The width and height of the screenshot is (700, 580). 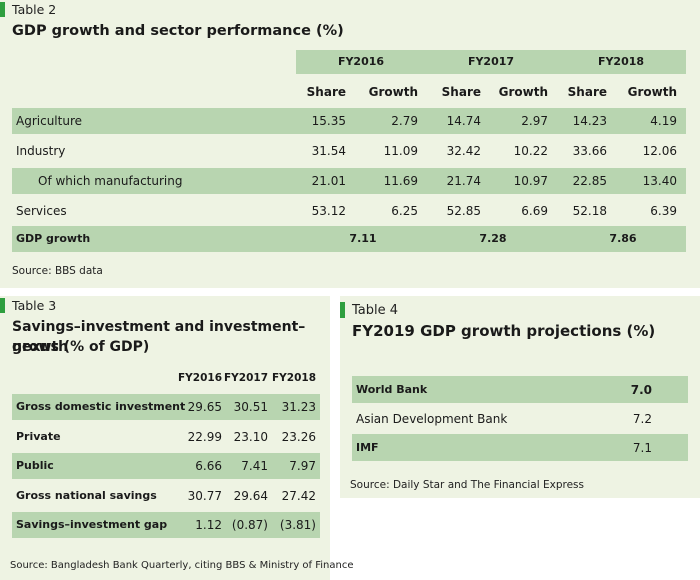 What do you see at coordinates (504, 331) in the screenshot?
I see `table-4-title: FY2019 GDP growth projections (%)` at bounding box center [504, 331].